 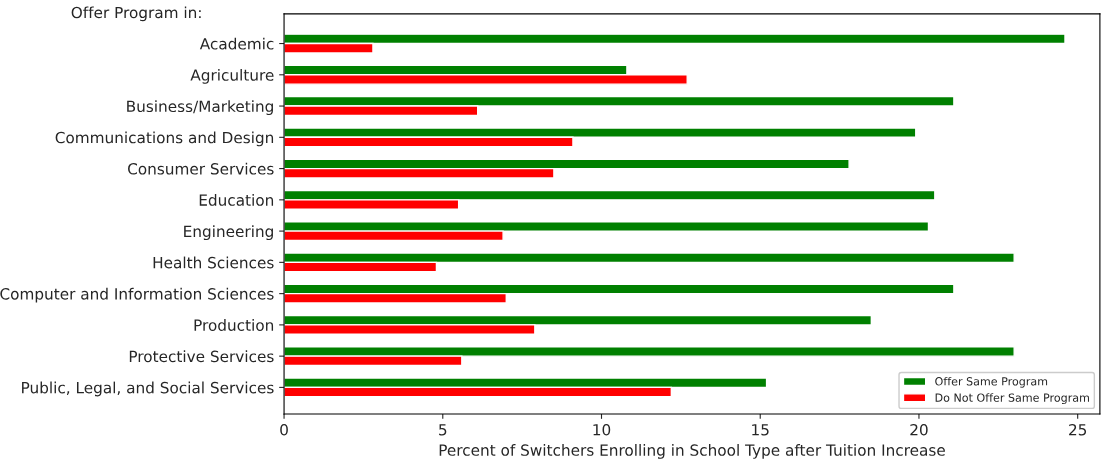 What do you see at coordinates (232, 76) in the screenshot?
I see `y-tick-label: Agriculture` at bounding box center [232, 76].